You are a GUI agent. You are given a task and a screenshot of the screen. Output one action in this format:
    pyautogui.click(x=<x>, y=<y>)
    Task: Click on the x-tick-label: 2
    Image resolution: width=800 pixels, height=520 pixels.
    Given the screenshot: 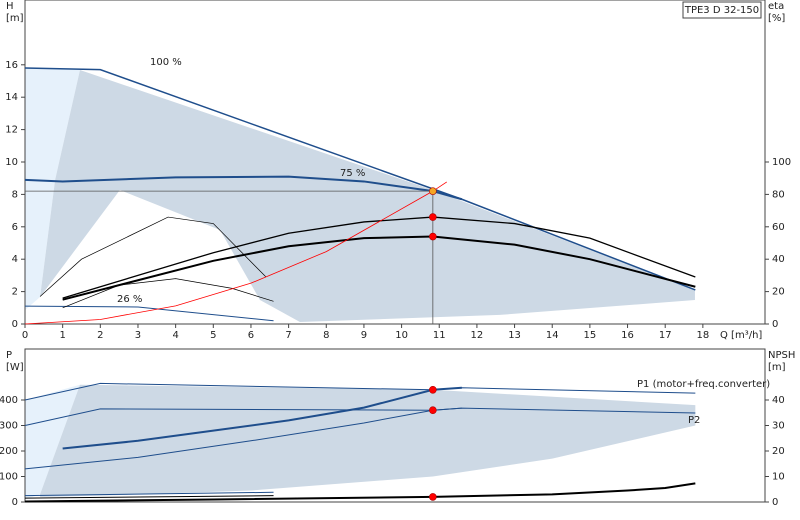 What is the action you would take?
    pyautogui.click(x=100, y=335)
    